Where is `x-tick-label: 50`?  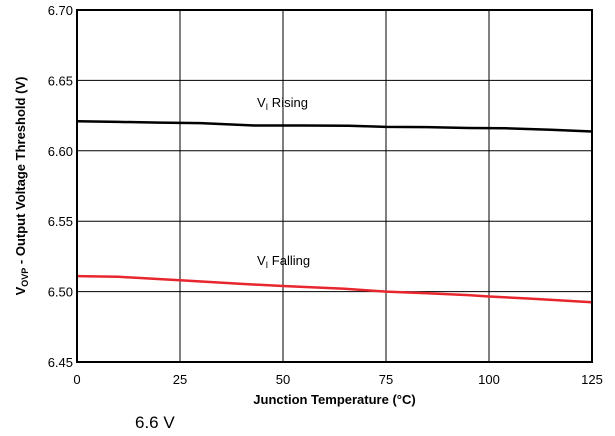
x-tick-label: 50 is located at coordinates (283, 379).